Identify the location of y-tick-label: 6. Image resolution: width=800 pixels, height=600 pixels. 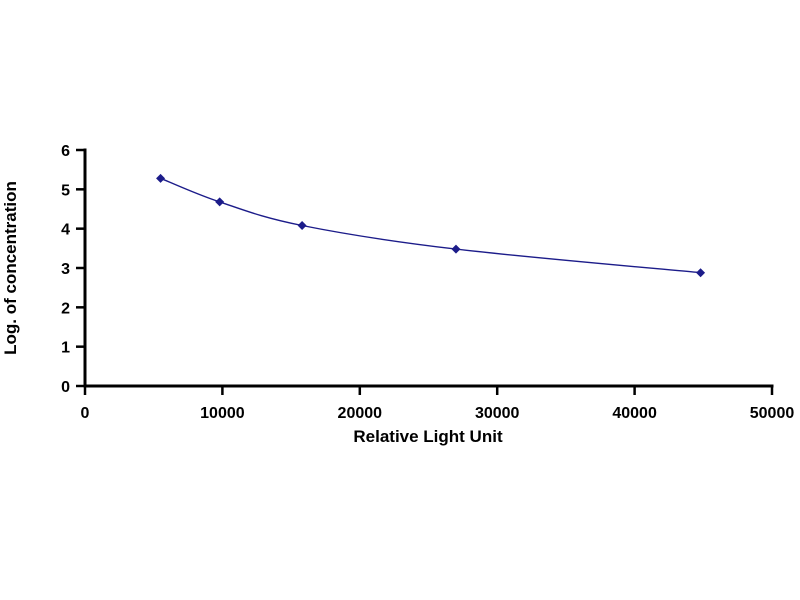
(65, 151).